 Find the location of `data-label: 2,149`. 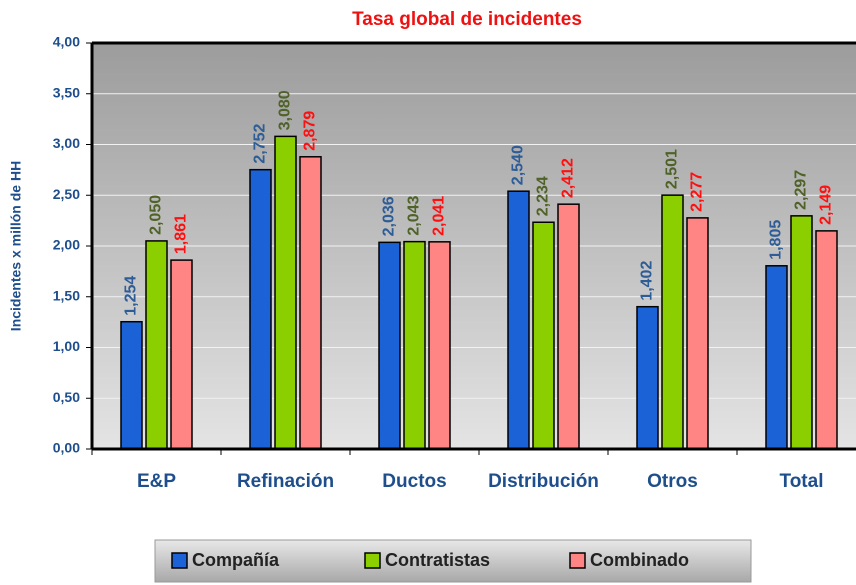

data-label: 2,149 is located at coordinates (826, 205).